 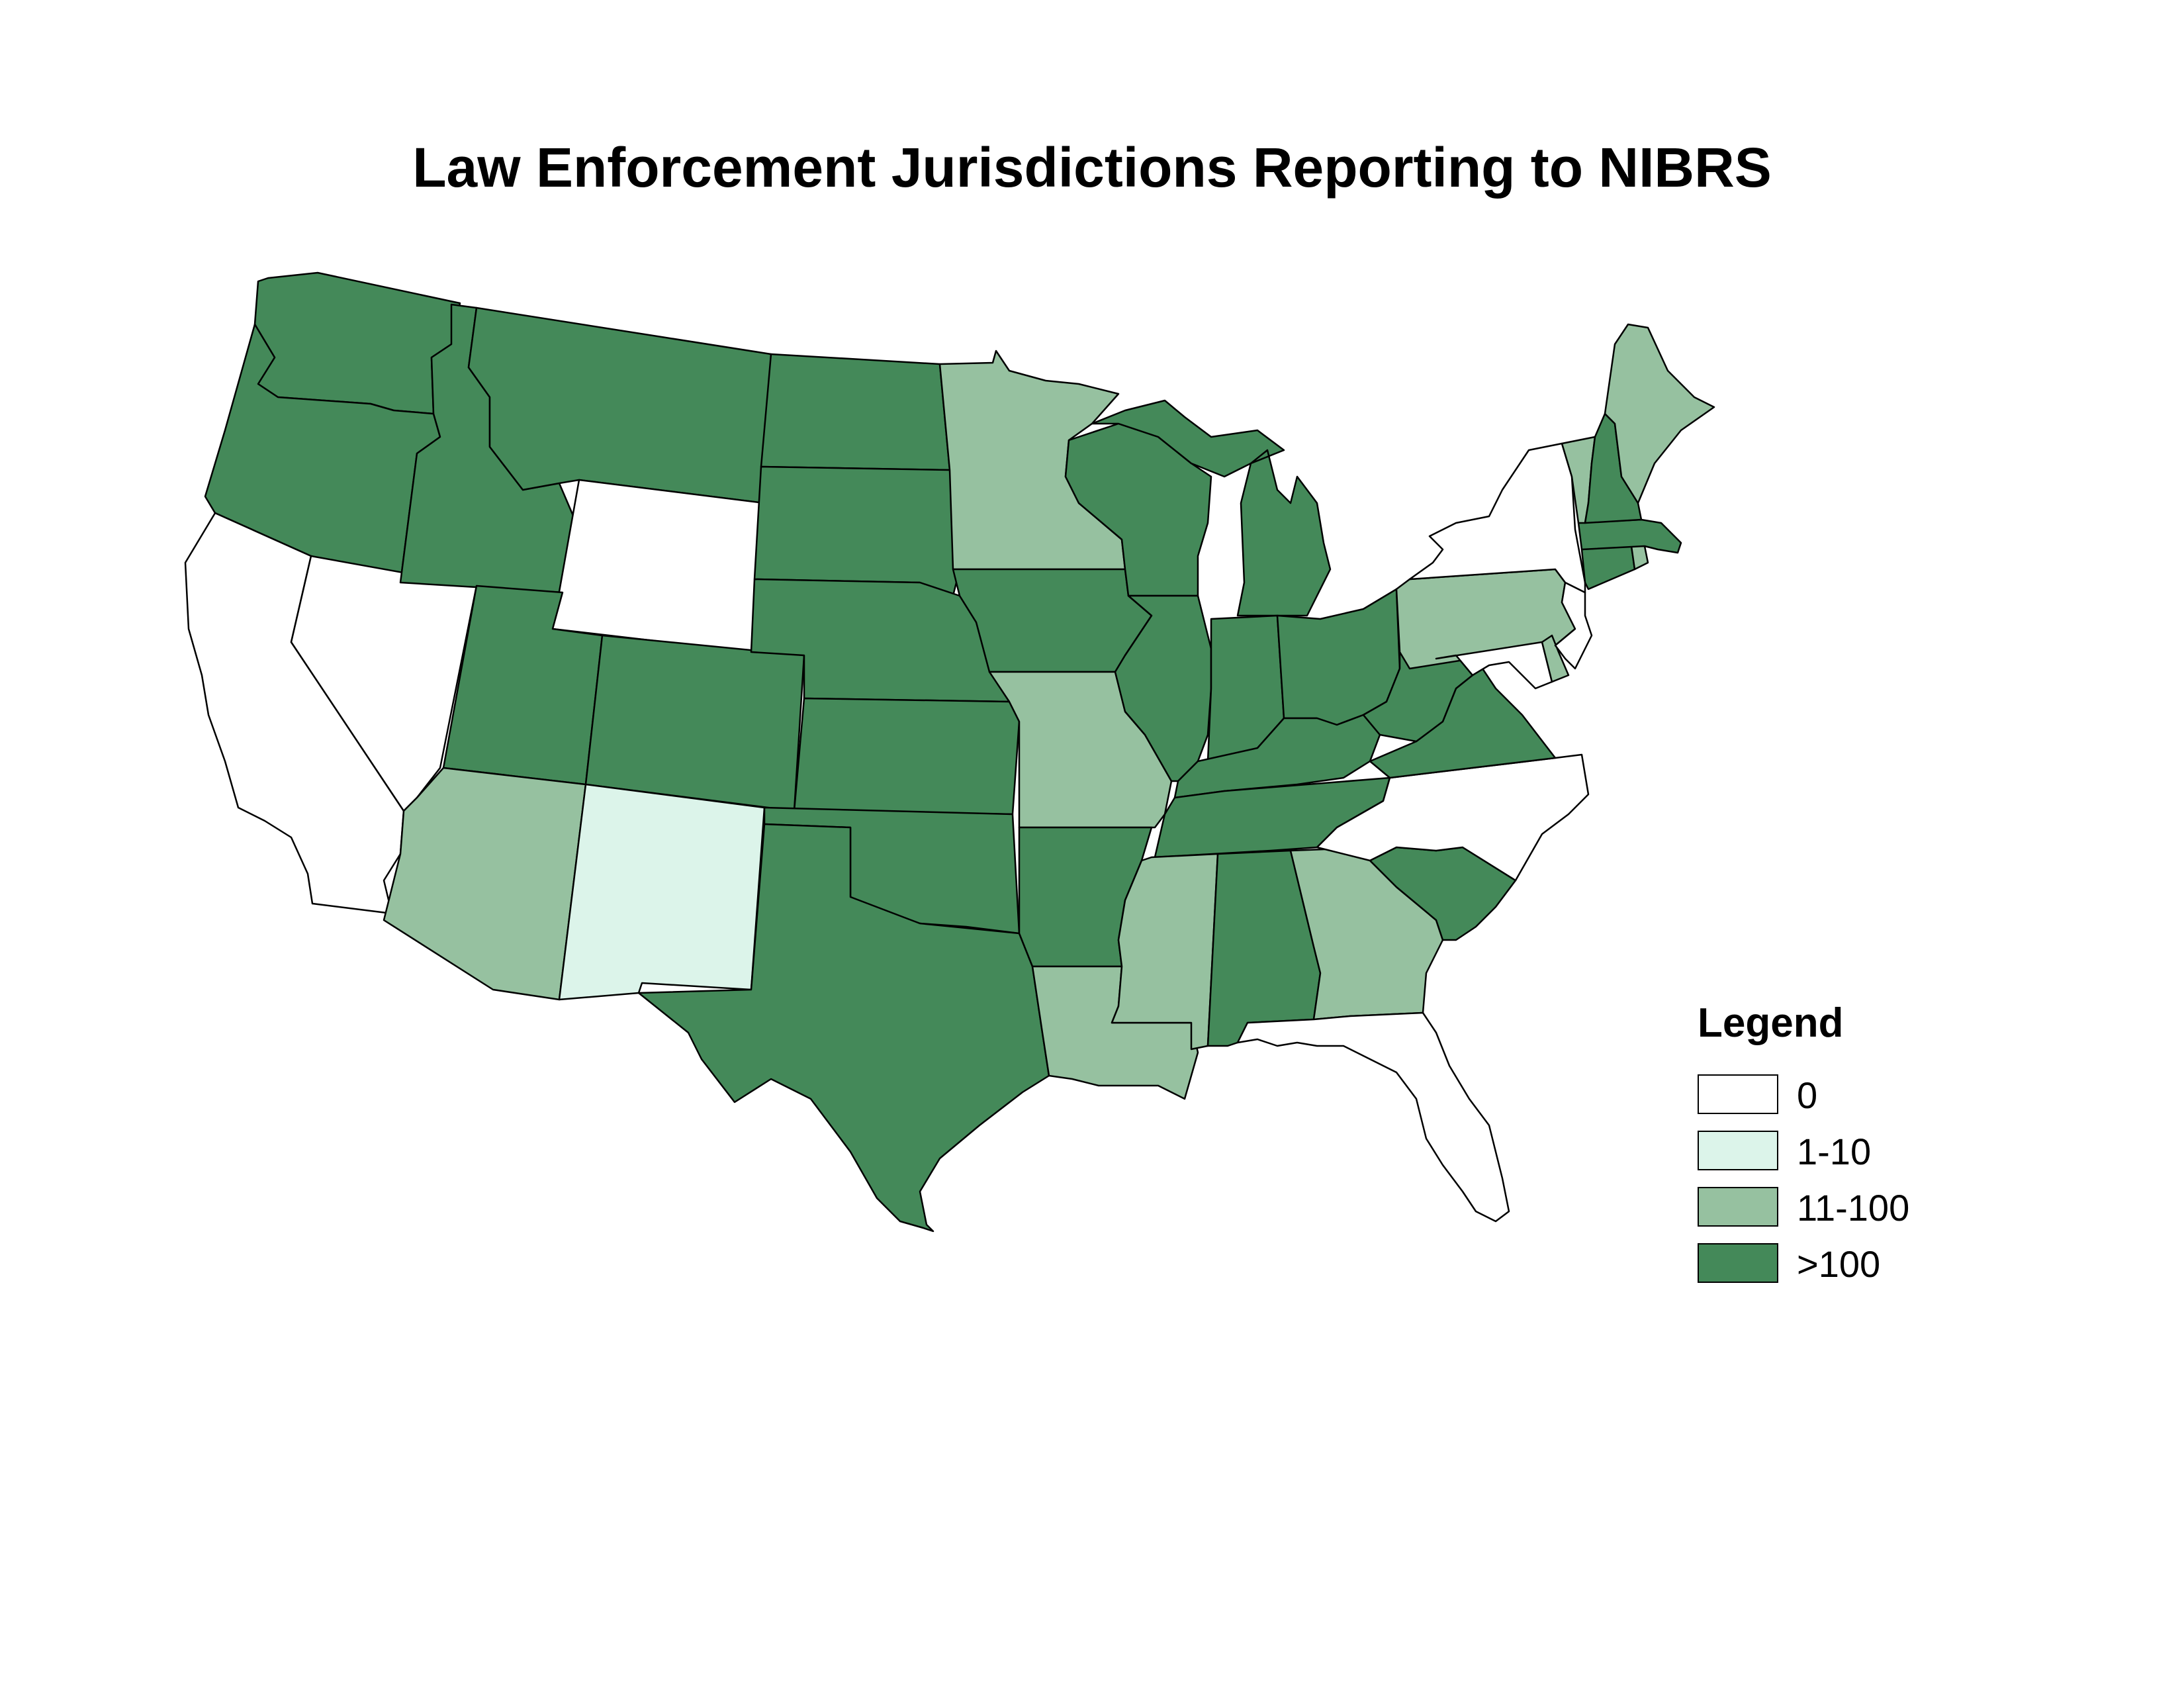 I want to click on state-new-york, so click(x=1497, y=518).